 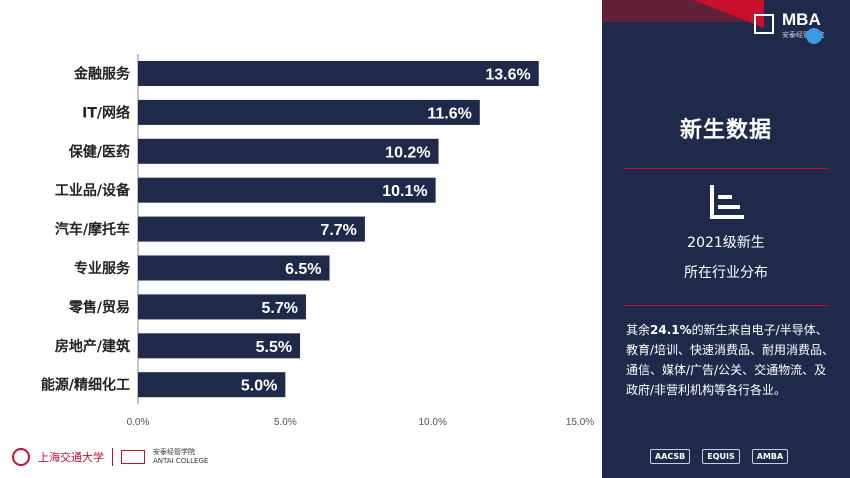 I want to click on x-tick-label: 5.0%, so click(x=285, y=422).